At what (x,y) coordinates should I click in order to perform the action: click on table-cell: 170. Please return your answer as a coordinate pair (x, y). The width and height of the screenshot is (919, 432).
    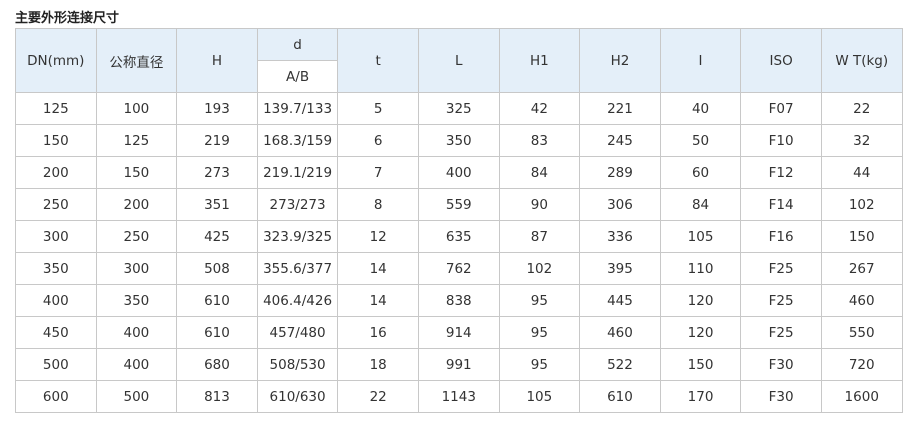
    Looking at the image, I should click on (700, 396).